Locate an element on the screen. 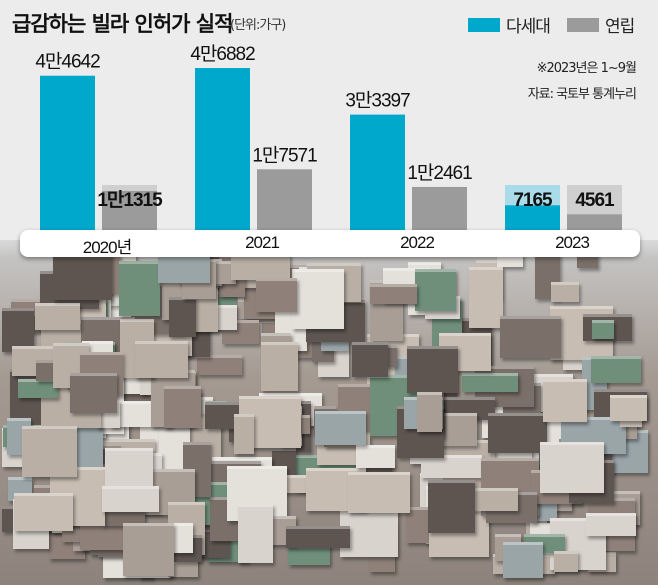 The width and height of the screenshot is (658, 585). data-label: 3만3397 is located at coordinates (377, 101).